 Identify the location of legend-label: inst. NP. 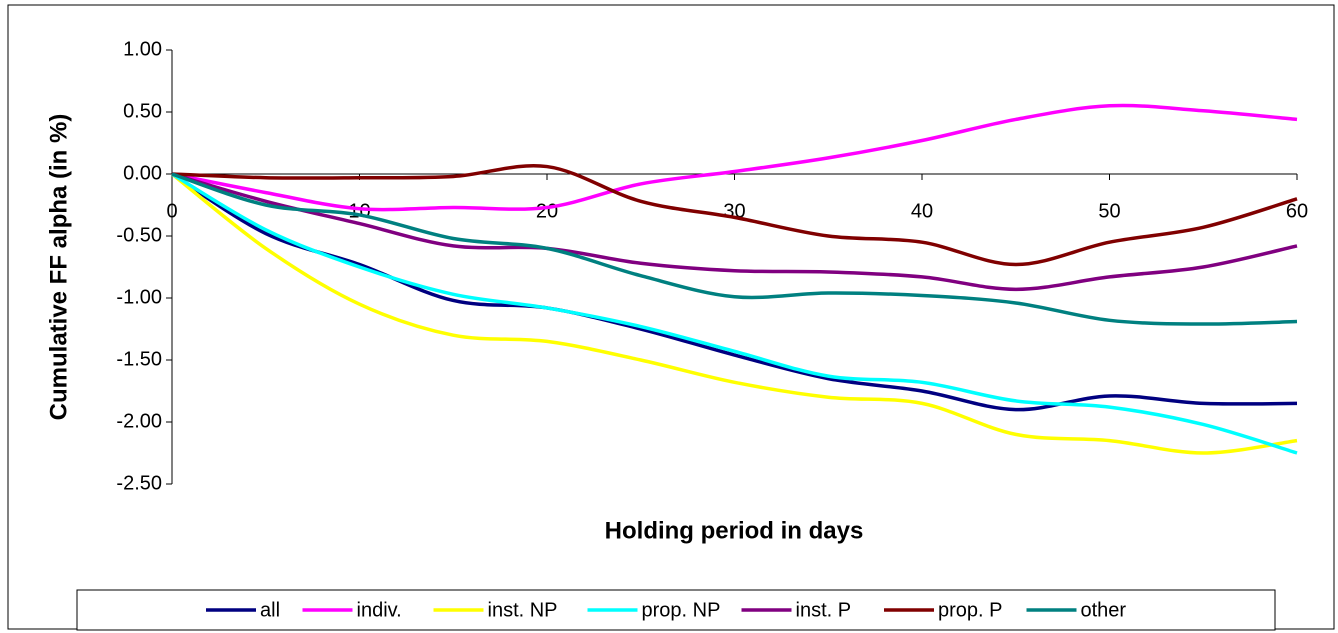
(523, 610).